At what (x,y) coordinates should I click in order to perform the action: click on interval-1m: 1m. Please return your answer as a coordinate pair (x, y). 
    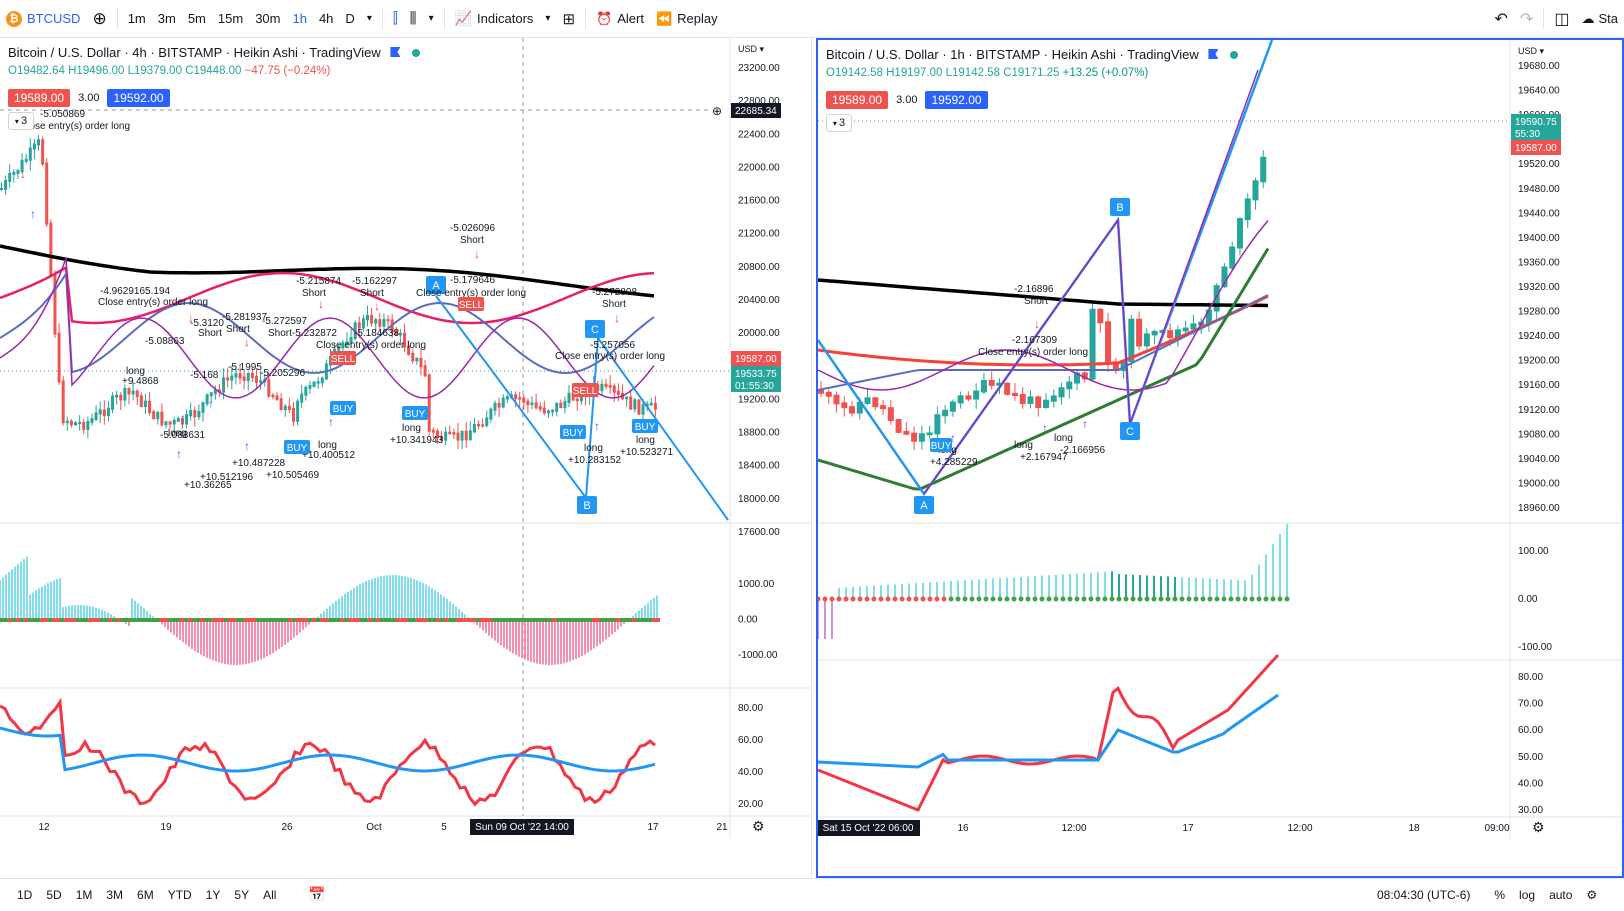
    Looking at the image, I should click on (136, 18).